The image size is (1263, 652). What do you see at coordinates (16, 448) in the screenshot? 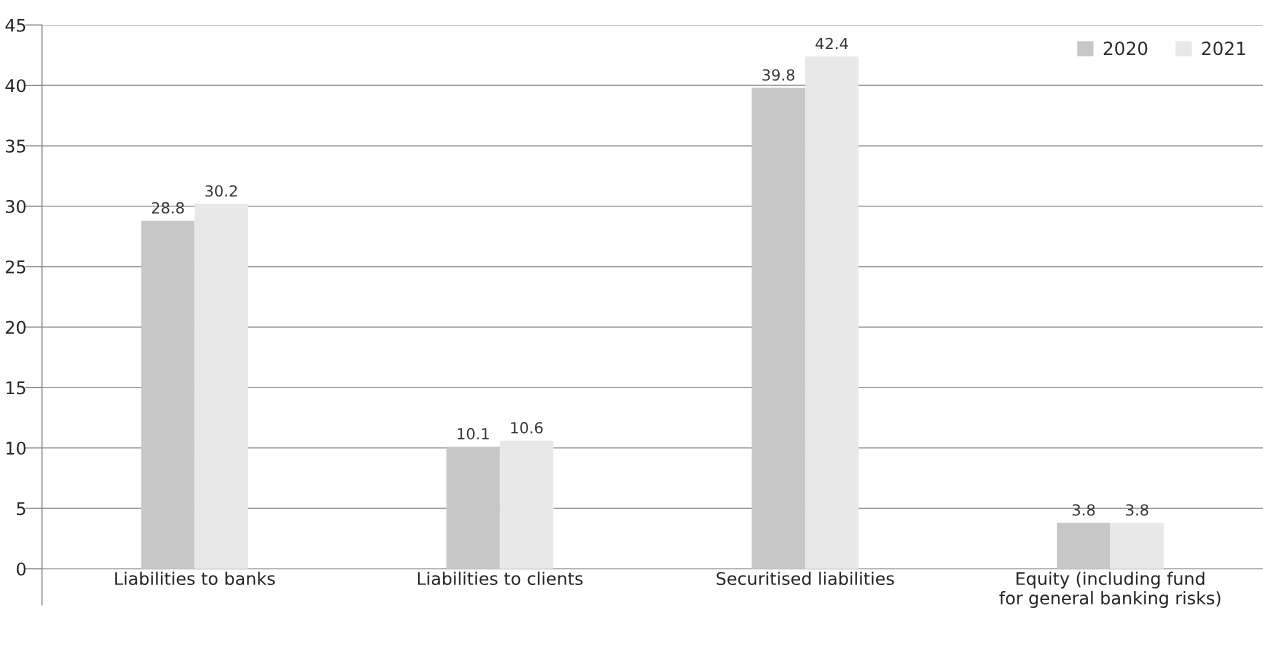
I see `y-tick-label: 10` at bounding box center [16, 448].